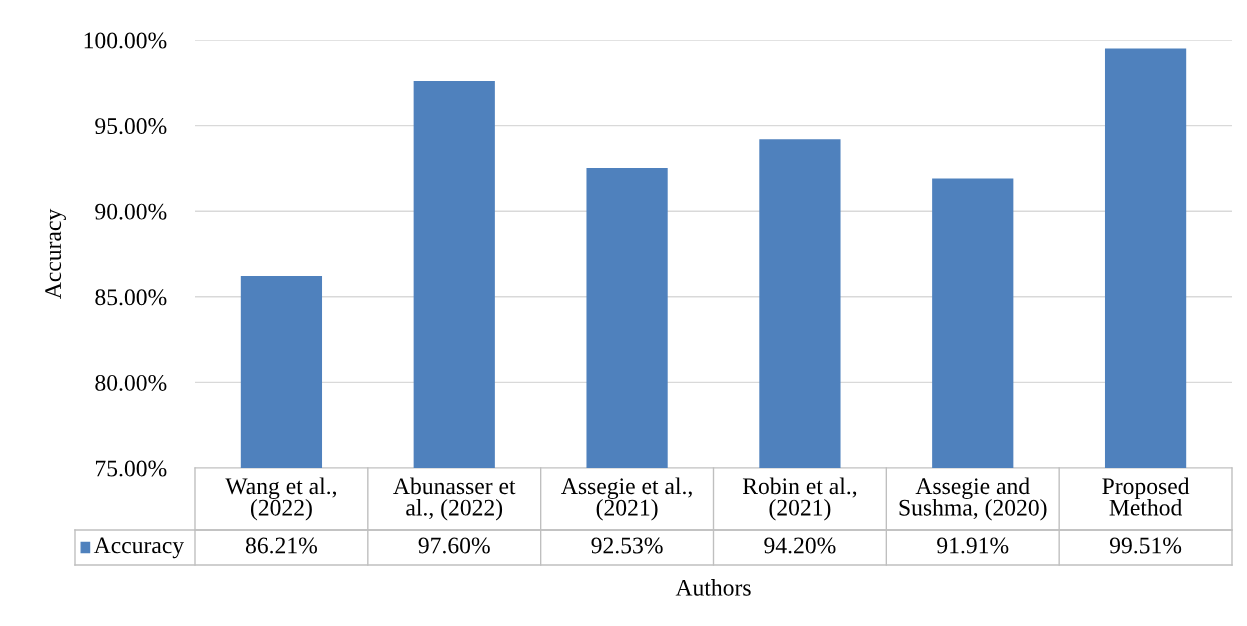 The height and width of the screenshot is (626, 1247). Describe the element at coordinates (131, 382) in the screenshot. I see `y-tick-label: 80.00%` at that location.